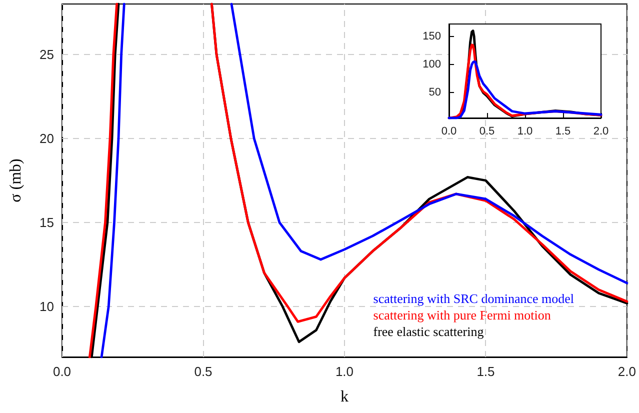  Describe the element at coordinates (47, 222) in the screenshot. I see `y-tick-label: 15` at that location.